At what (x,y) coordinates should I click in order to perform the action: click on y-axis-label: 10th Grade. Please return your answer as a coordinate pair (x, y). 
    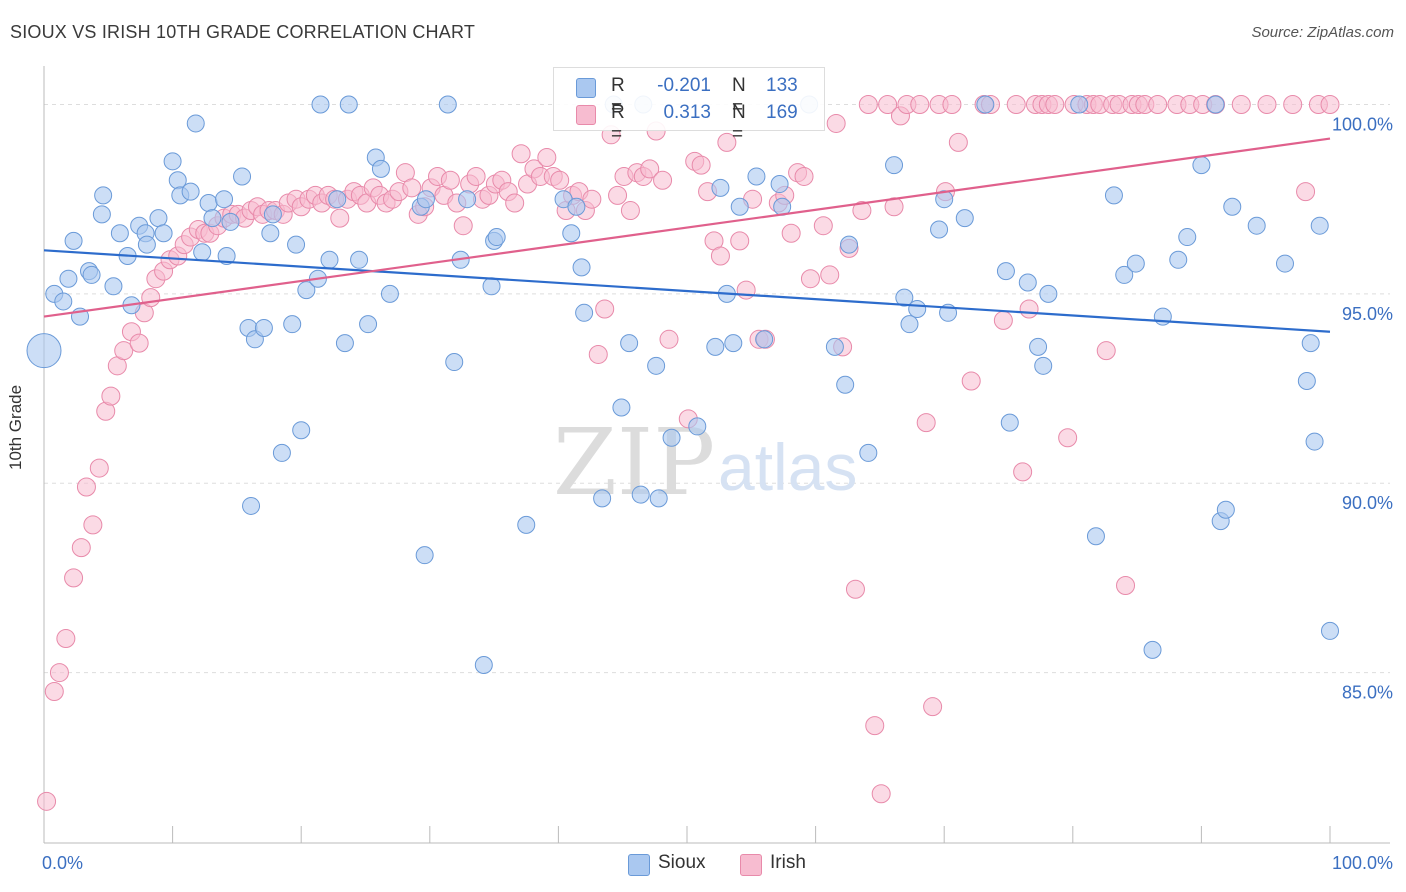
    Looking at the image, I should click on (15, 427).